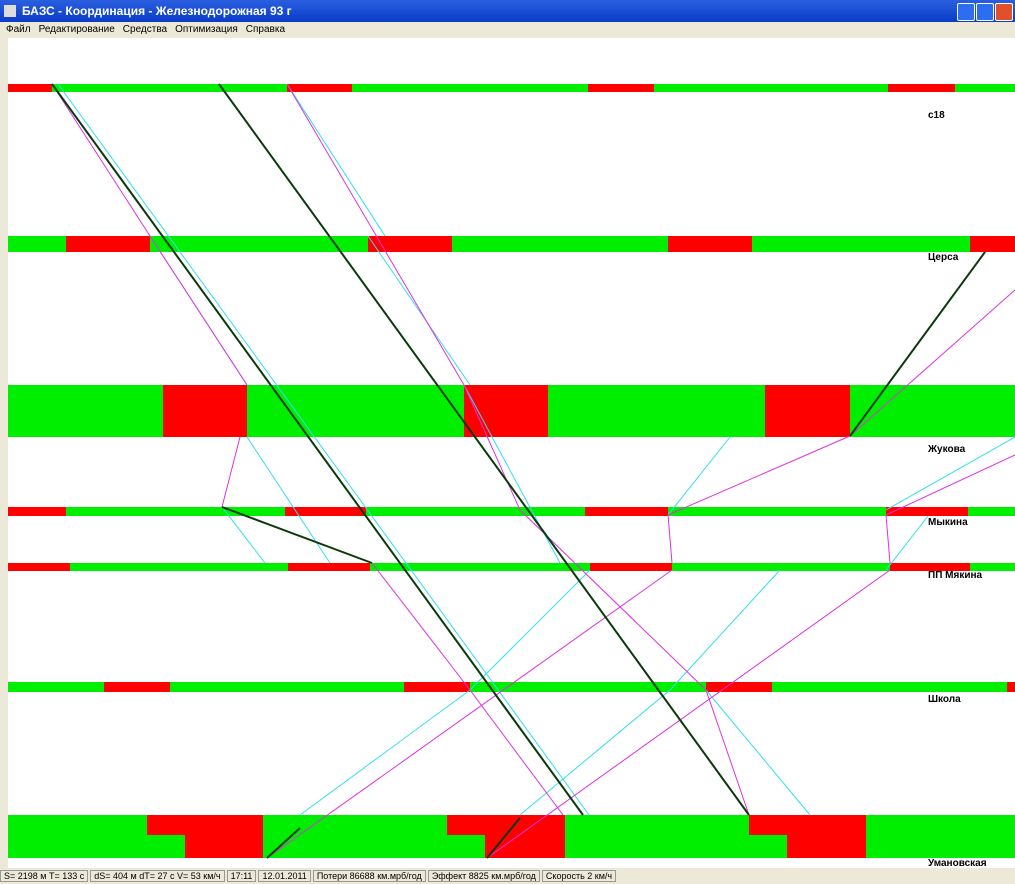  What do you see at coordinates (241, 876) in the screenshot?
I see `status-field: 17:11` at bounding box center [241, 876].